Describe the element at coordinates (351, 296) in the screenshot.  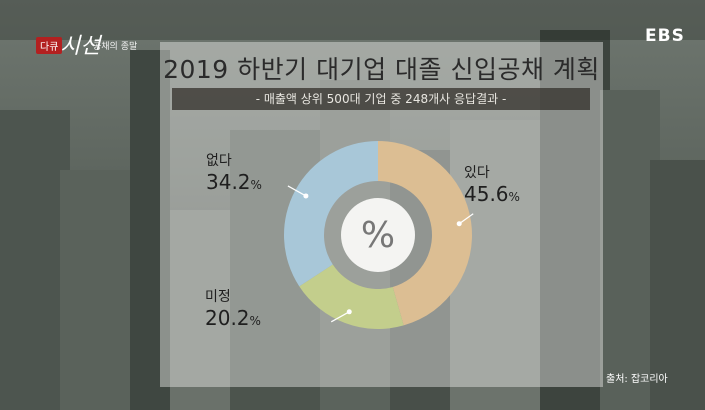
I see `slice-undecided` at that location.